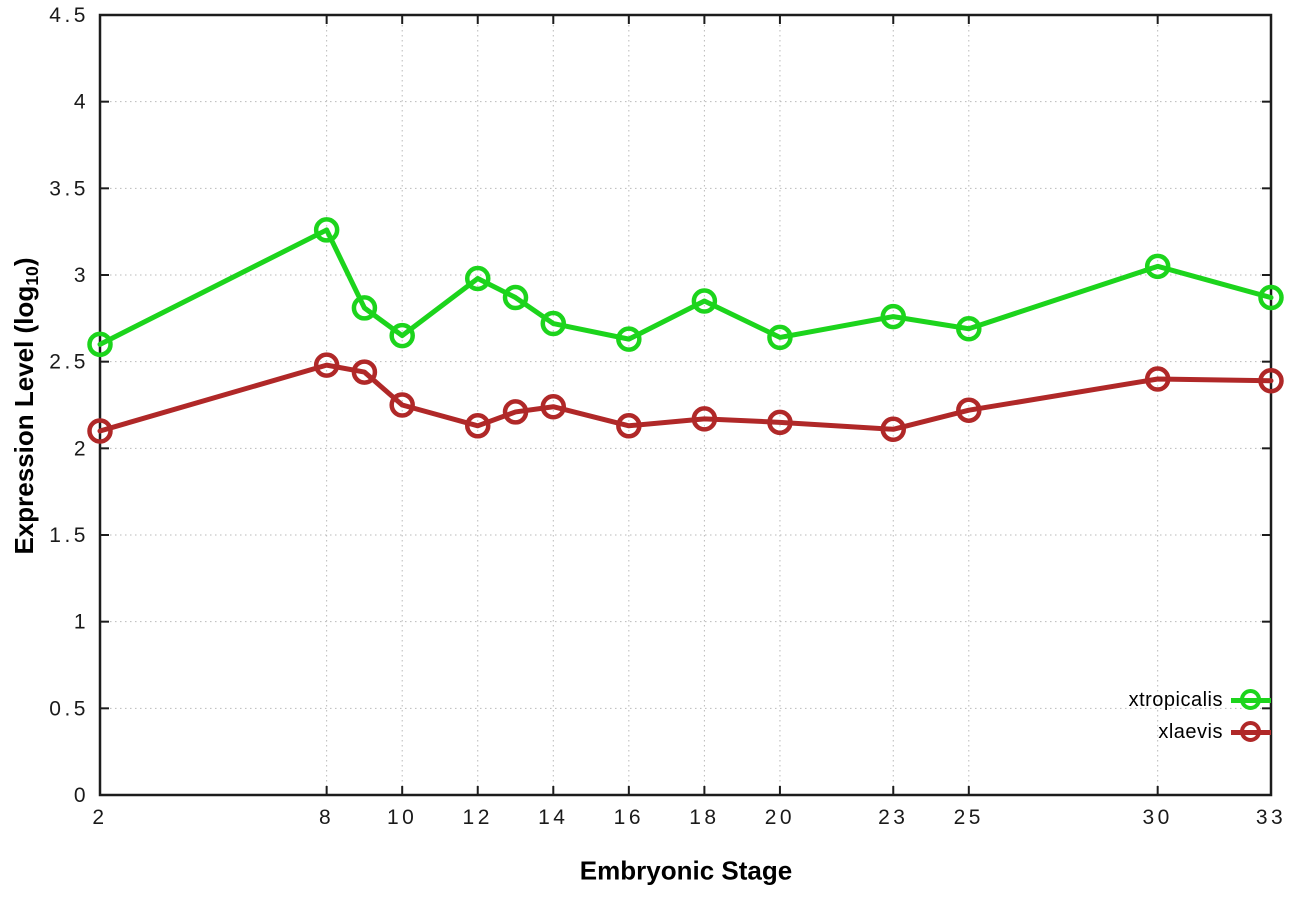  Describe the element at coordinates (24, 262) in the screenshot. I see `y-axis-title-suffix: )` at that location.